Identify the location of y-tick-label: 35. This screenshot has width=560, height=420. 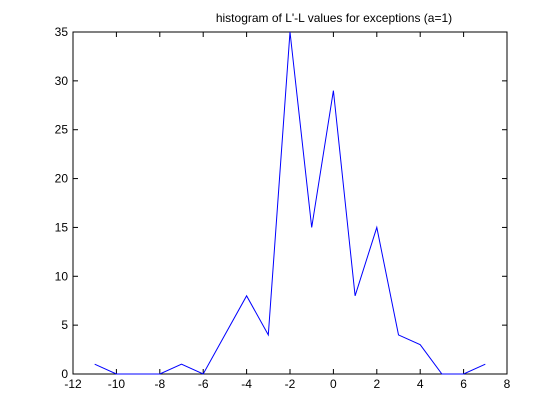
(62, 32).